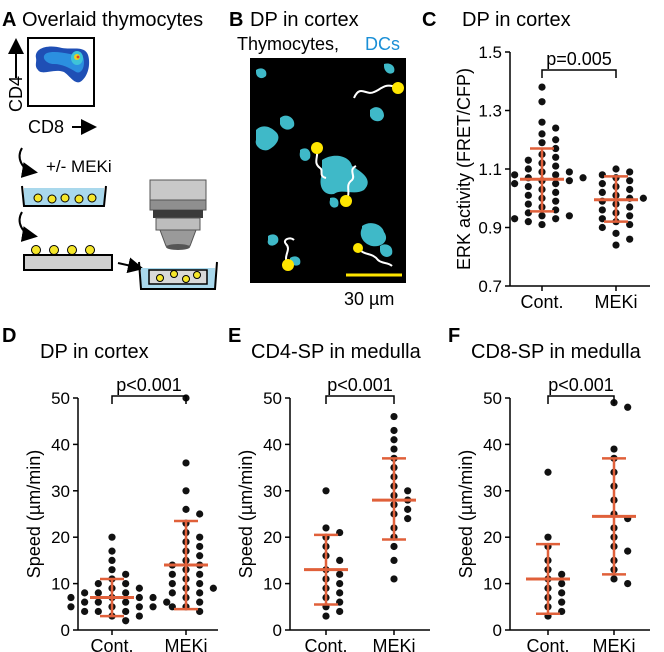  Describe the element at coordinates (60, 398) in the screenshot. I see `y-tick-label: 50` at that location.